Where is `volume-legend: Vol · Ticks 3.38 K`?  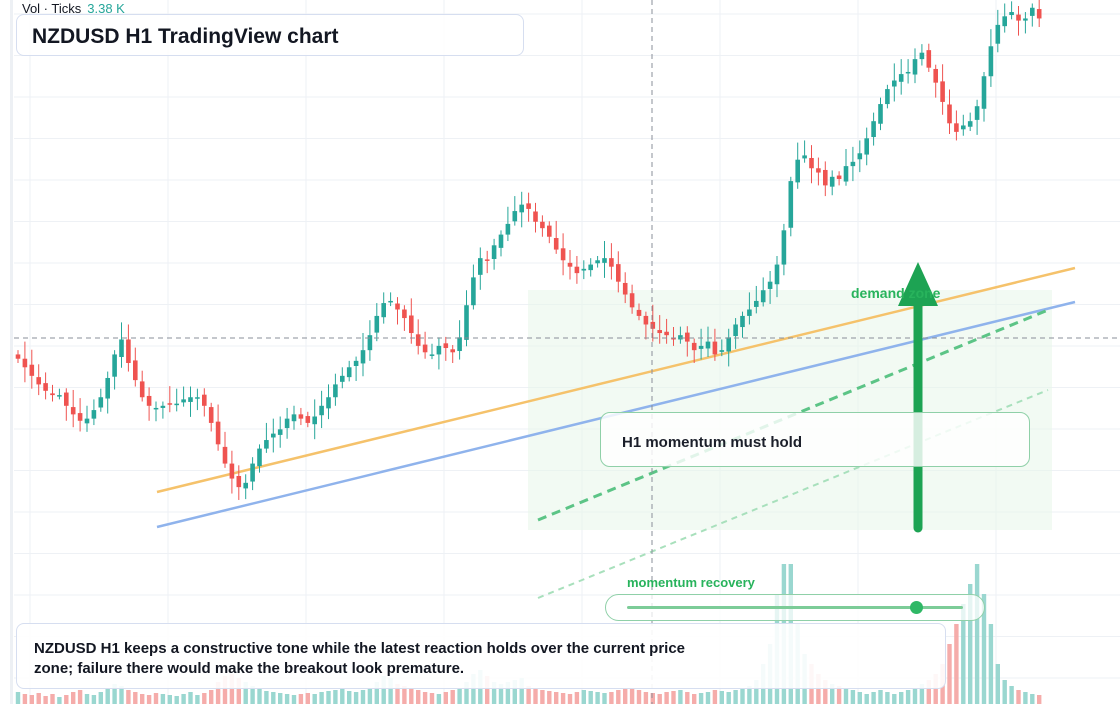
volume-legend: Vol · Ticks 3.38 K is located at coordinates (73, 8).